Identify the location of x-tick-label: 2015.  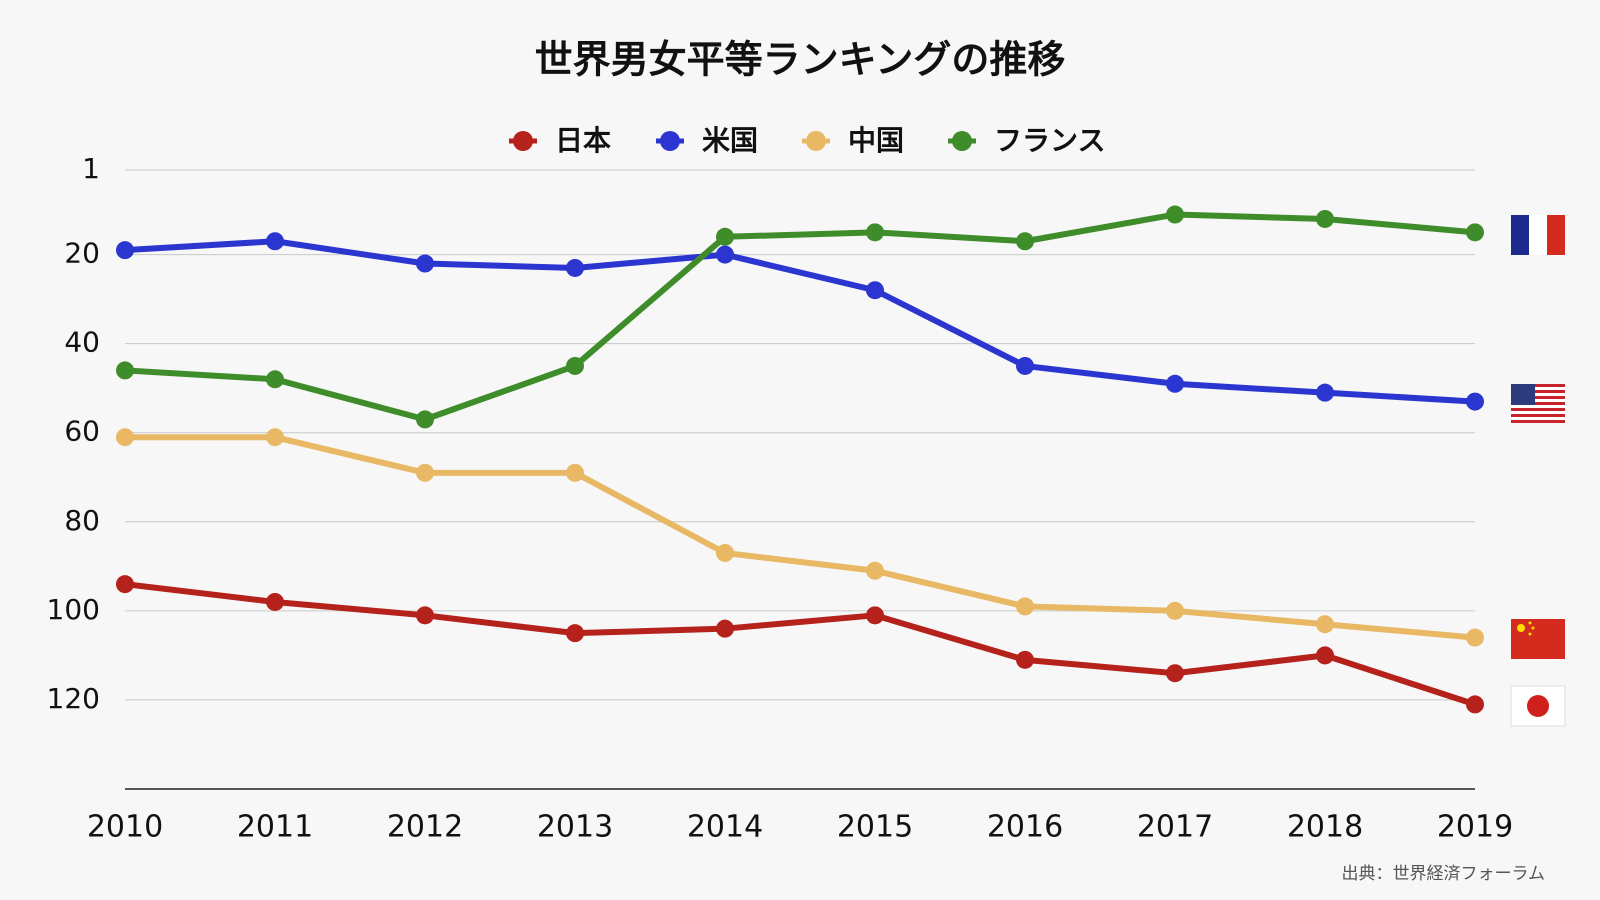
(875, 827).